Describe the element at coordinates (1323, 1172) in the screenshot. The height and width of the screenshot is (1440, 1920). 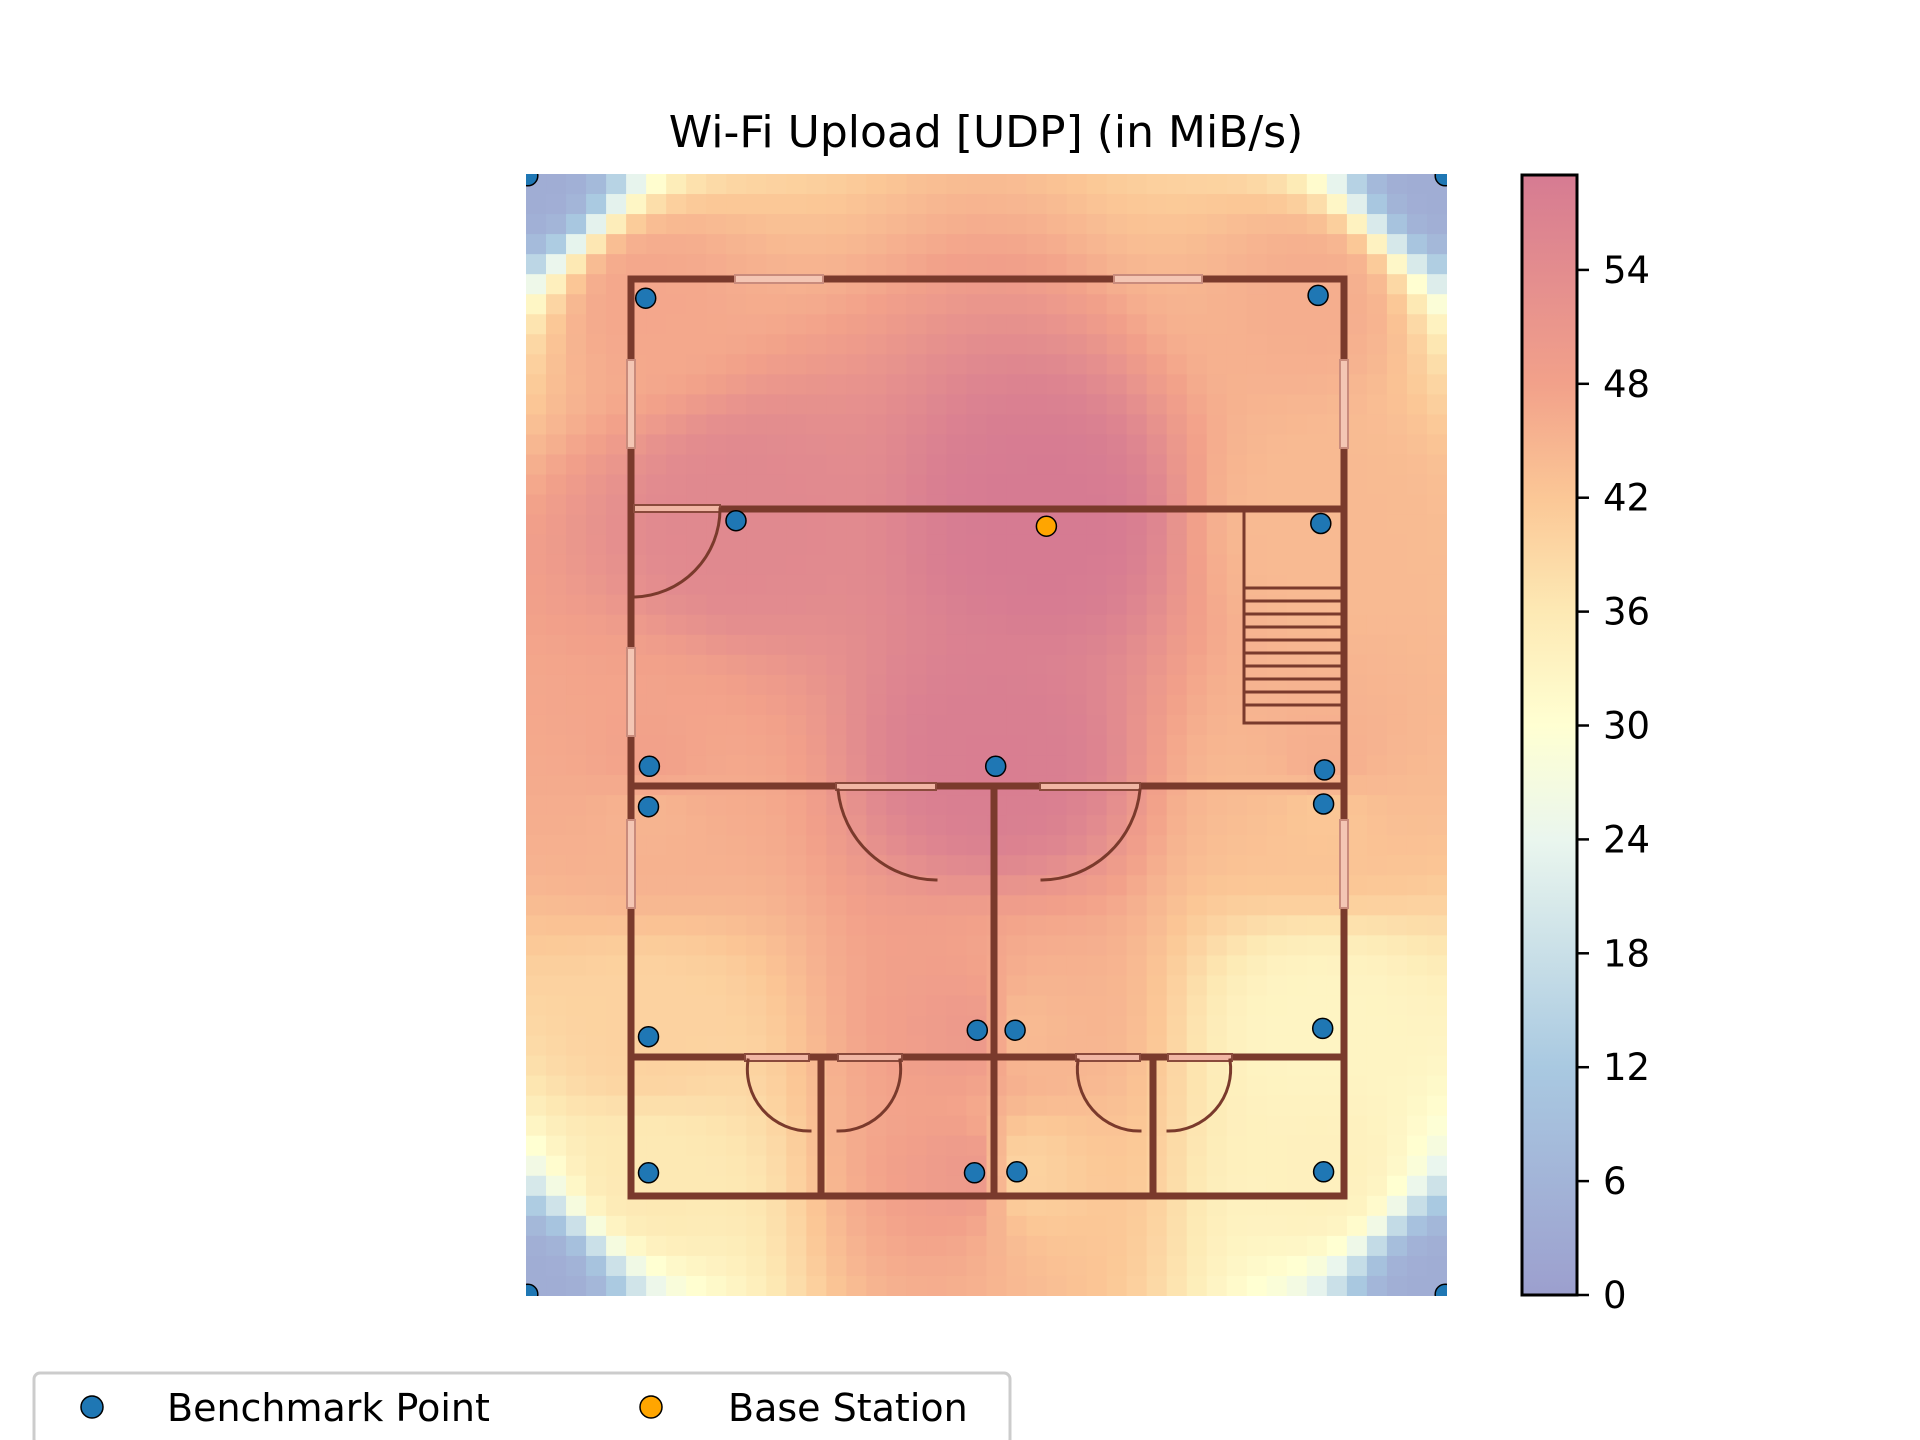
I see `benchmark-point` at that location.